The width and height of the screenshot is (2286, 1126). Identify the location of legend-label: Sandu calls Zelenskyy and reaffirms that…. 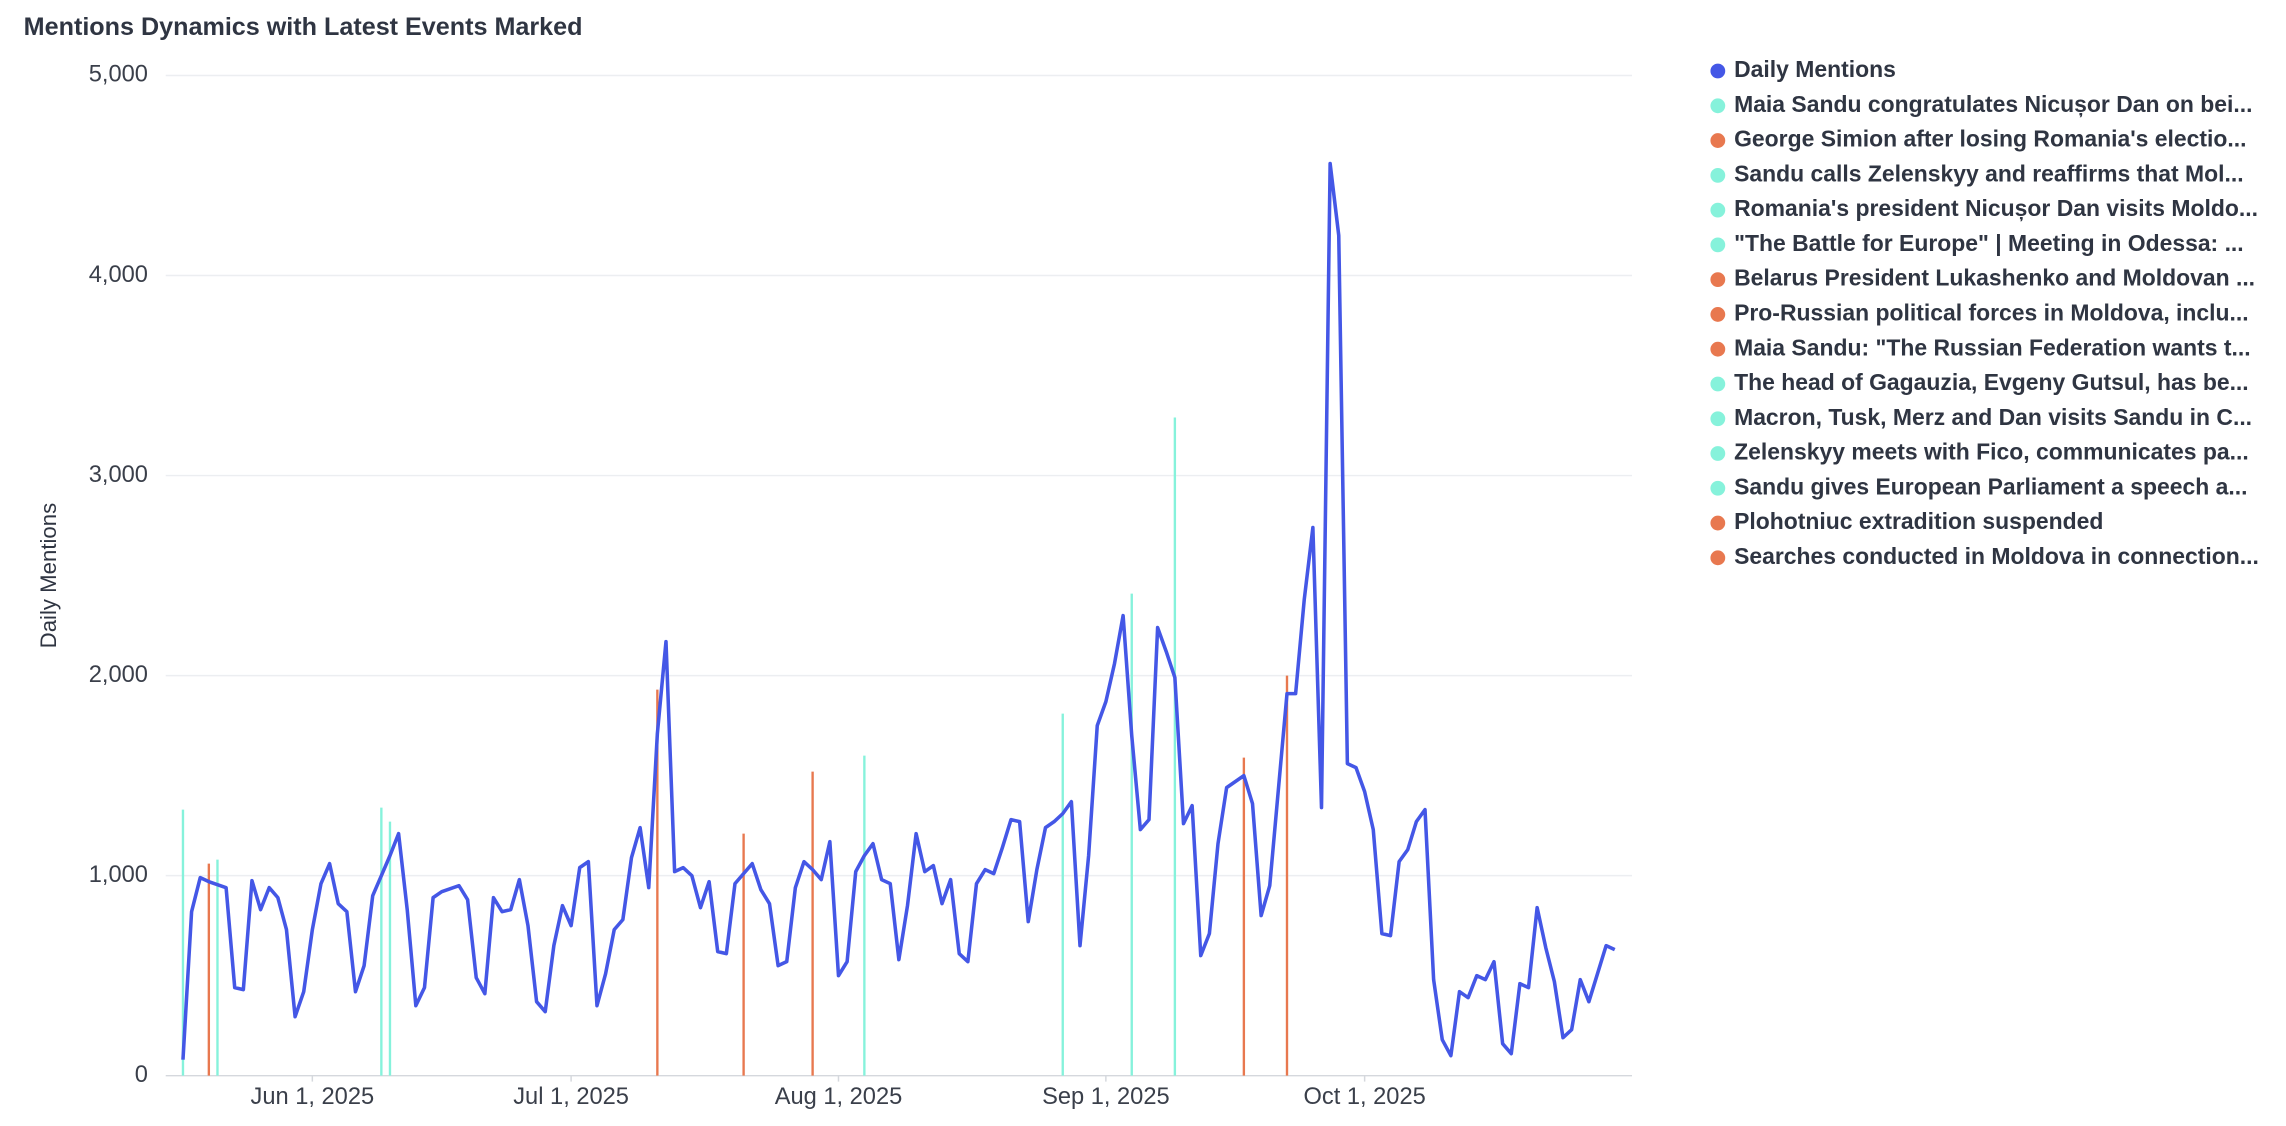
(1989, 173).